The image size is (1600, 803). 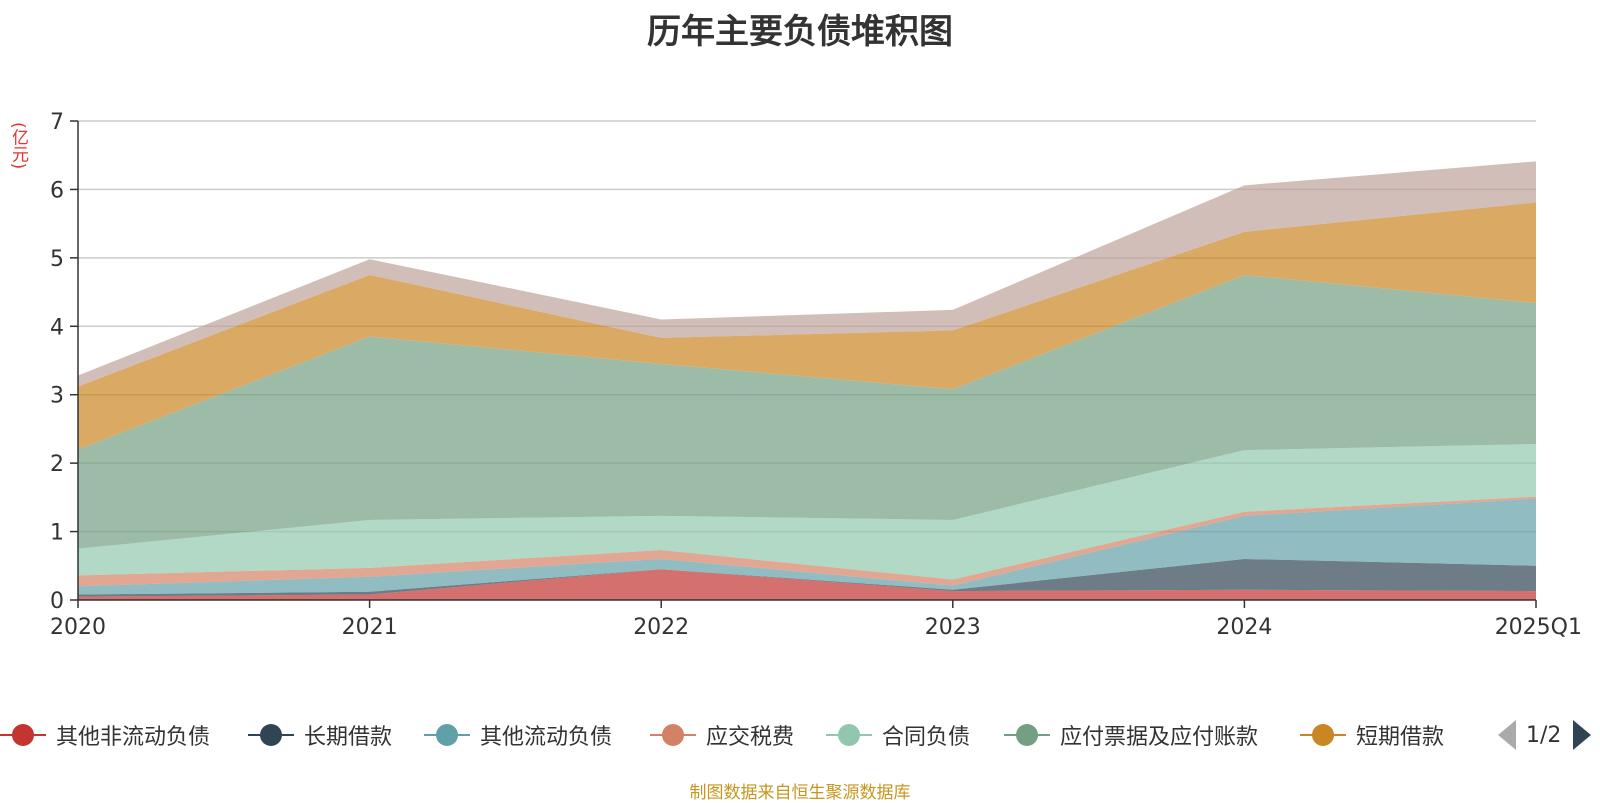 What do you see at coordinates (57, 122) in the screenshot?
I see `y-tick-label: 7` at bounding box center [57, 122].